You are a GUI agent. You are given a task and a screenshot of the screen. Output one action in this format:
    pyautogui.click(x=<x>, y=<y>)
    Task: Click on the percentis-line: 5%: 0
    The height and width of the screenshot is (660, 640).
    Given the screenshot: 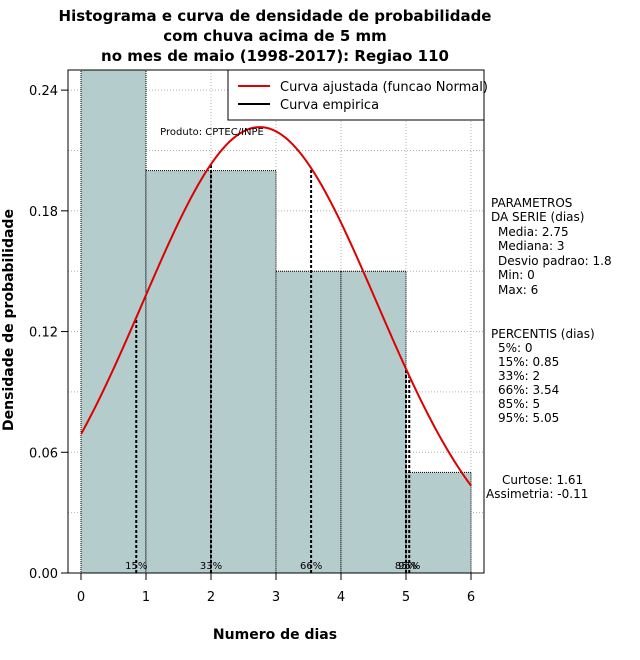 What is the action you would take?
    pyautogui.click(x=515, y=348)
    